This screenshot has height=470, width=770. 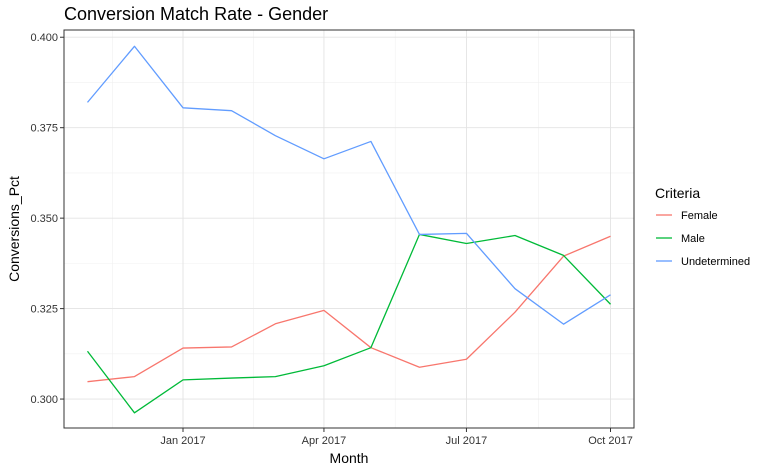 What do you see at coordinates (467, 441) in the screenshot?
I see `x-tick-label: Jul 2017` at bounding box center [467, 441].